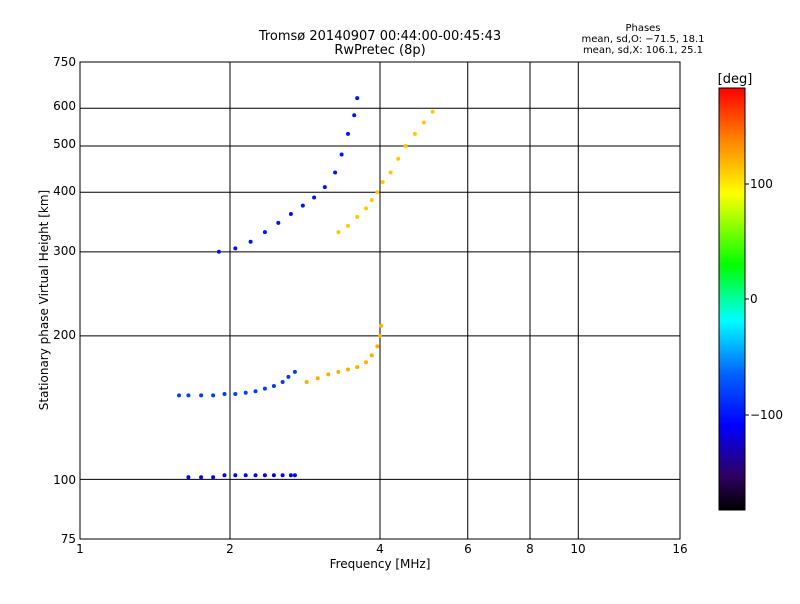 This screenshot has width=800, height=604. What do you see at coordinates (64, 144) in the screenshot?
I see `y-tick-label-500: 500` at bounding box center [64, 144].